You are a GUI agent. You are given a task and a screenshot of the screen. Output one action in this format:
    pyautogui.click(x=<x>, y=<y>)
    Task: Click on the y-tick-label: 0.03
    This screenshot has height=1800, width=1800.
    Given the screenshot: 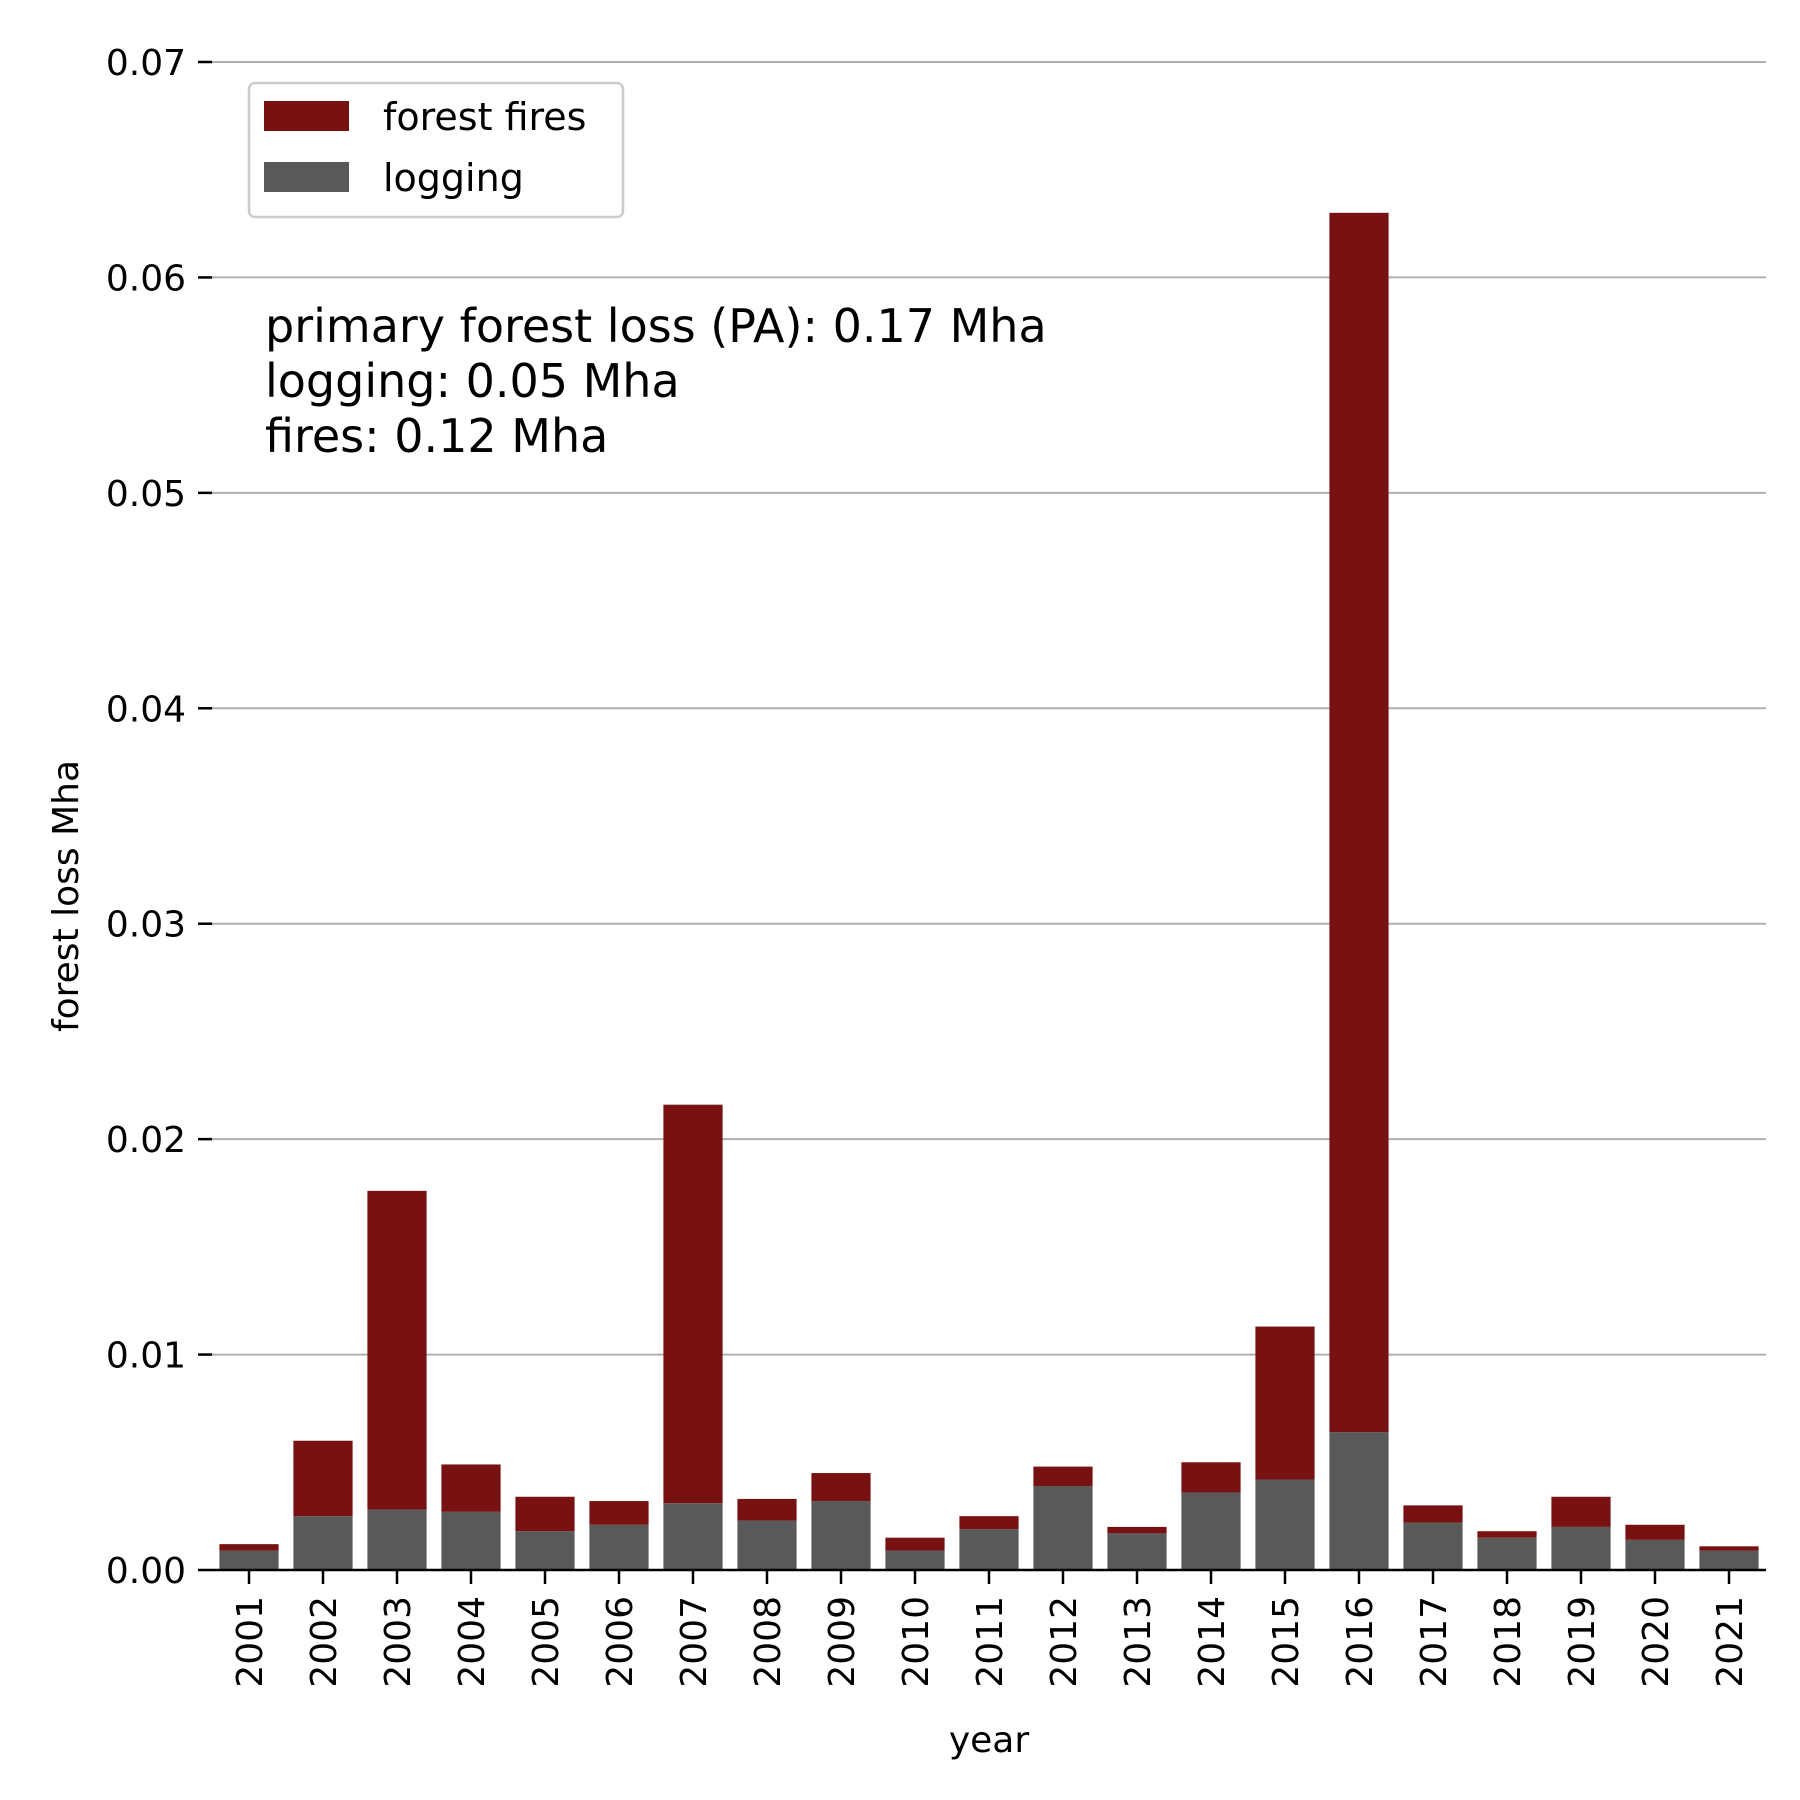 What is the action you would take?
    pyautogui.click(x=146, y=925)
    